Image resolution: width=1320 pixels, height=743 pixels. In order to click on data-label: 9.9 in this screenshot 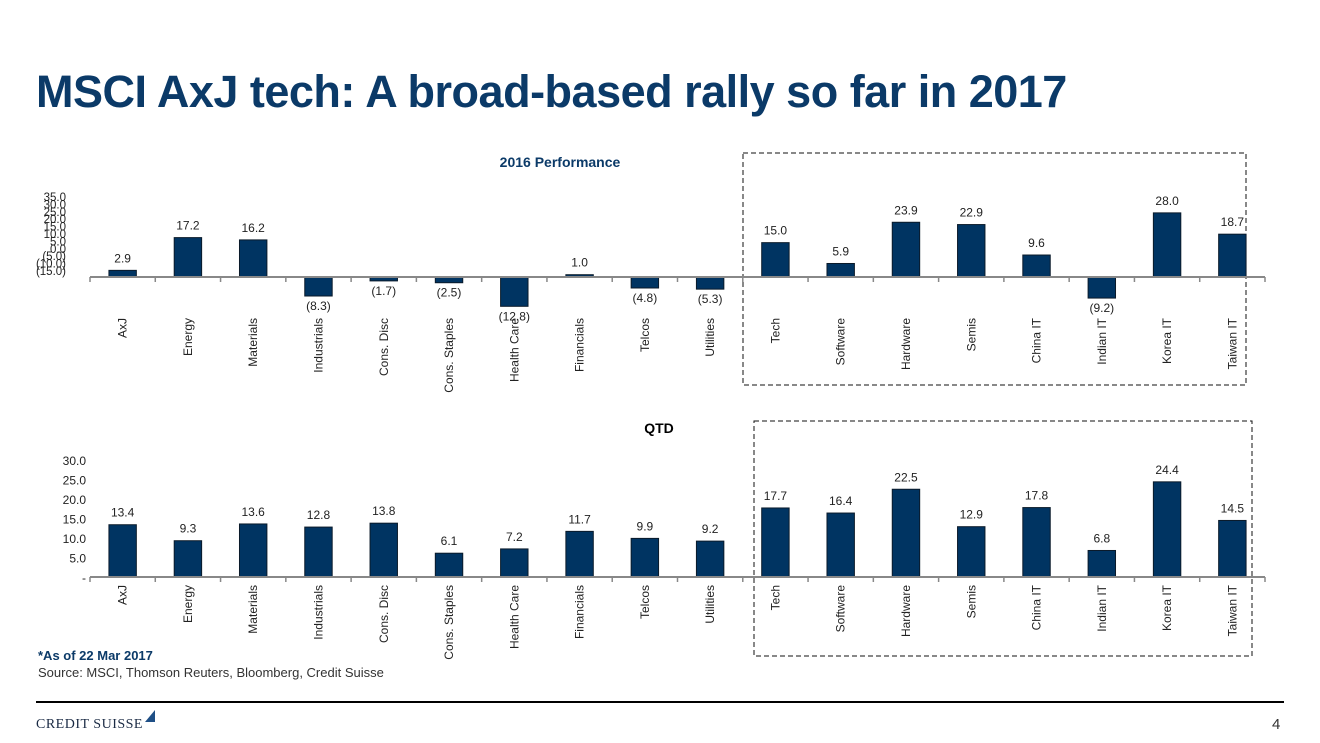, I will do `click(645, 526)`.